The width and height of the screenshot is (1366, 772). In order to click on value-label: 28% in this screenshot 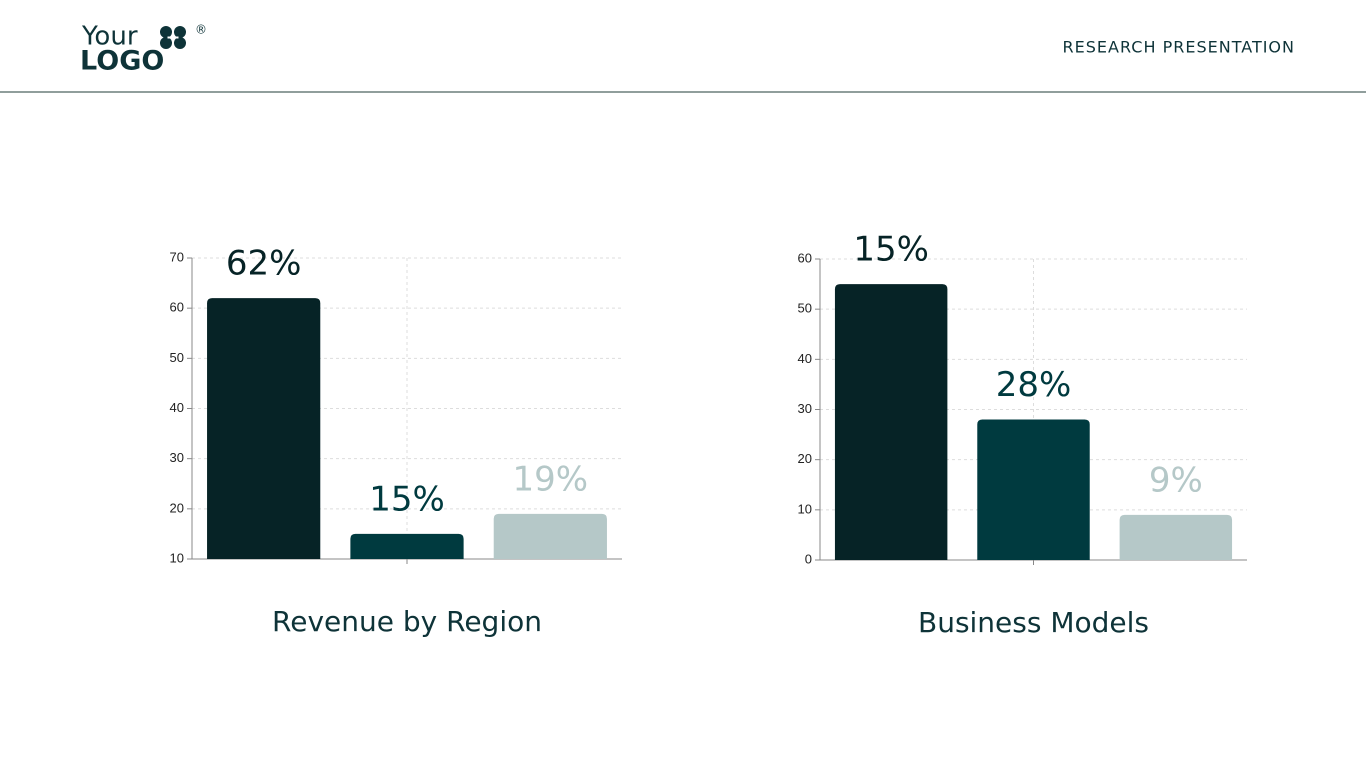, I will do `click(1034, 385)`.